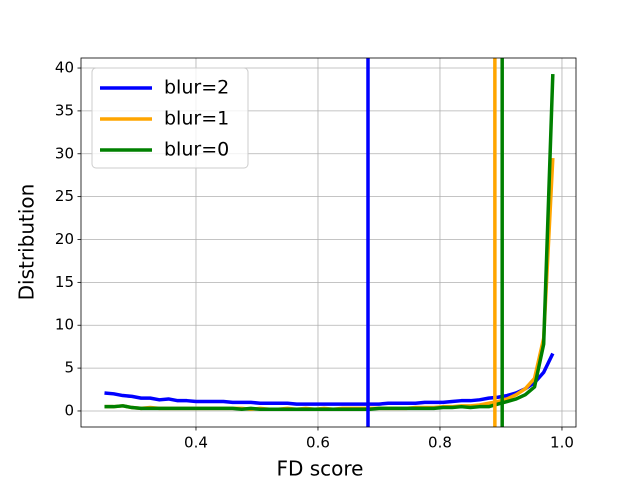  What do you see at coordinates (196, 119) in the screenshot?
I see `legend-label: blur=1` at bounding box center [196, 119].